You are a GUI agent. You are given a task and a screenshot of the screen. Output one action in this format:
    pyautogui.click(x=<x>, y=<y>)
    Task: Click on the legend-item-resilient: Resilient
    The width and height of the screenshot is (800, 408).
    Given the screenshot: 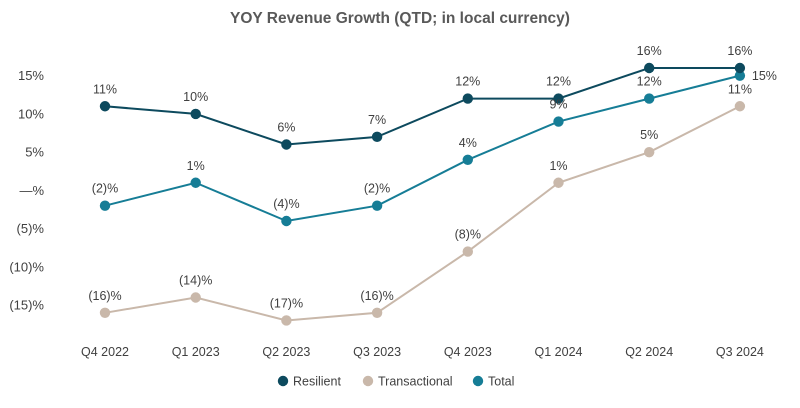 What is the action you would take?
    pyautogui.click(x=309, y=382)
    